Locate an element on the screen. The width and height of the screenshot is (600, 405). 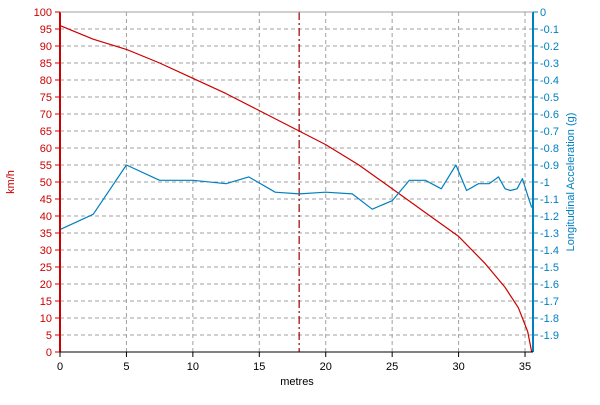
y-axis-right-tick-label: -0.5 is located at coordinates (549, 98).